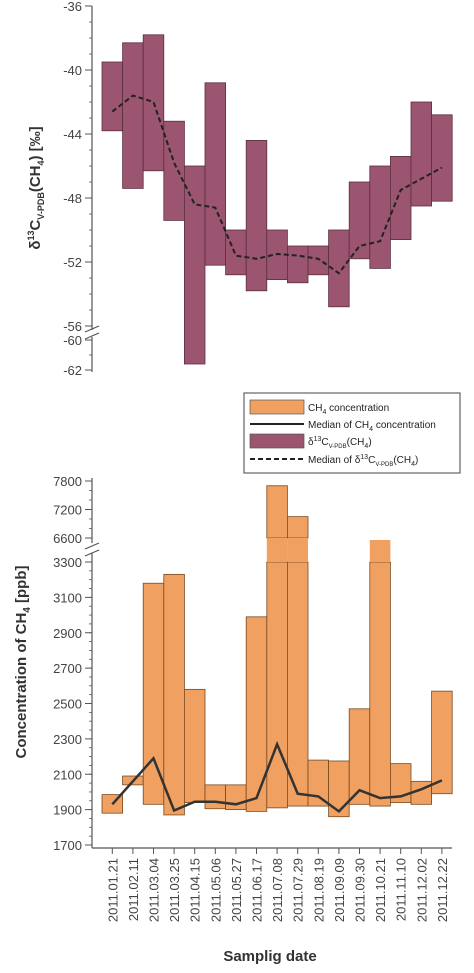 This screenshot has width=474, height=973. I want to click on isotope-tick-label: -40, so click(72, 70).